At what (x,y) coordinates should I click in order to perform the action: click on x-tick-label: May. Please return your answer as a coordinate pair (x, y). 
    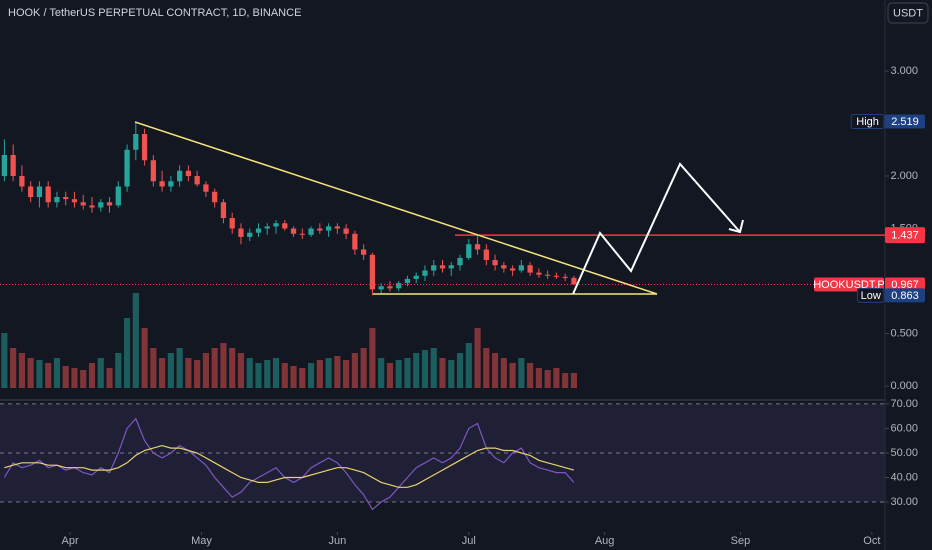
    Looking at the image, I should click on (201, 541).